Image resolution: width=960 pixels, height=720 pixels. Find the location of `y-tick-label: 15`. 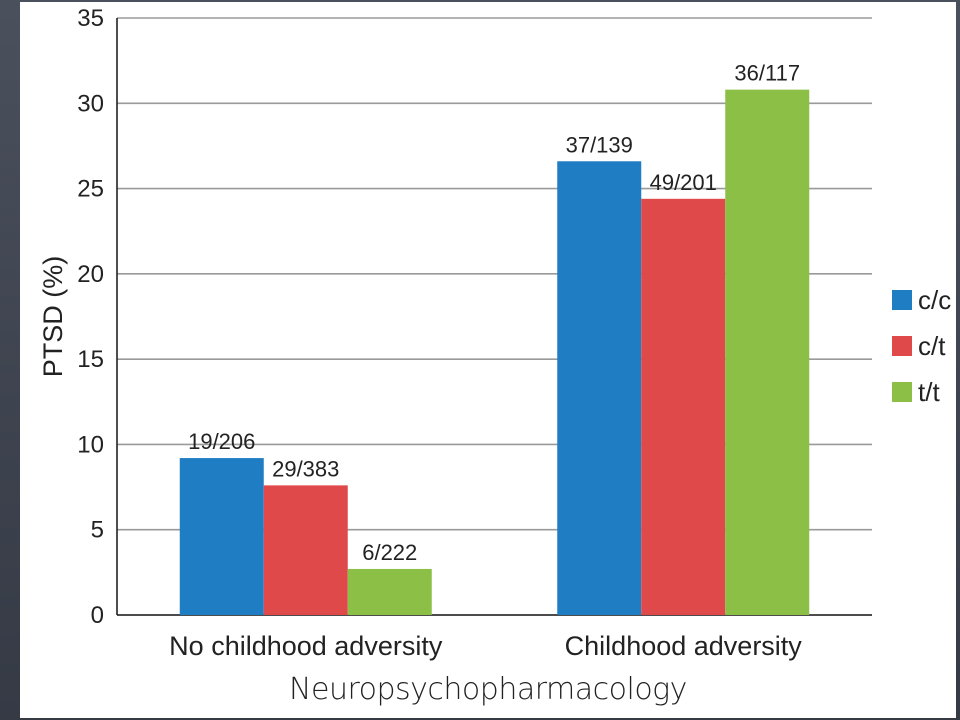

y-tick-label: 15 is located at coordinates (90, 359).